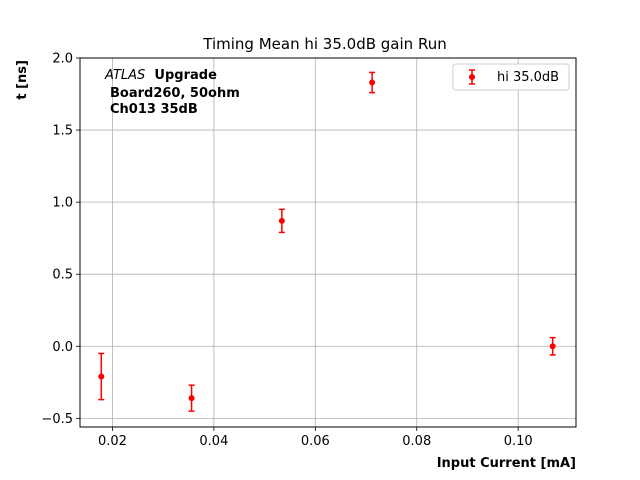 The height and width of the screenshot is (480, 640). Describe the element at coordinates (62, 275) in the screenshot. I see `y-tick-label: 0.5` at that location.